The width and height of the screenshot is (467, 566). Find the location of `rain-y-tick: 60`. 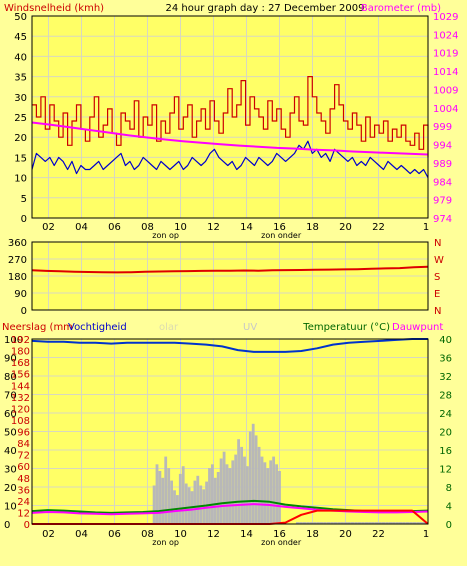

rain-y-tick: 60 is located at coordinates (23, 467).